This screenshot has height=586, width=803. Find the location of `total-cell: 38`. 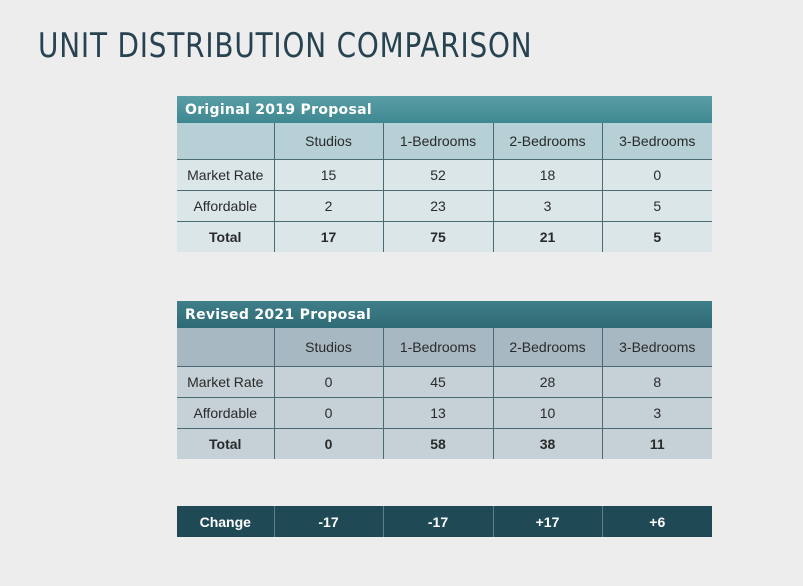

total-cell: 38 is located at coordinates (547, 443).